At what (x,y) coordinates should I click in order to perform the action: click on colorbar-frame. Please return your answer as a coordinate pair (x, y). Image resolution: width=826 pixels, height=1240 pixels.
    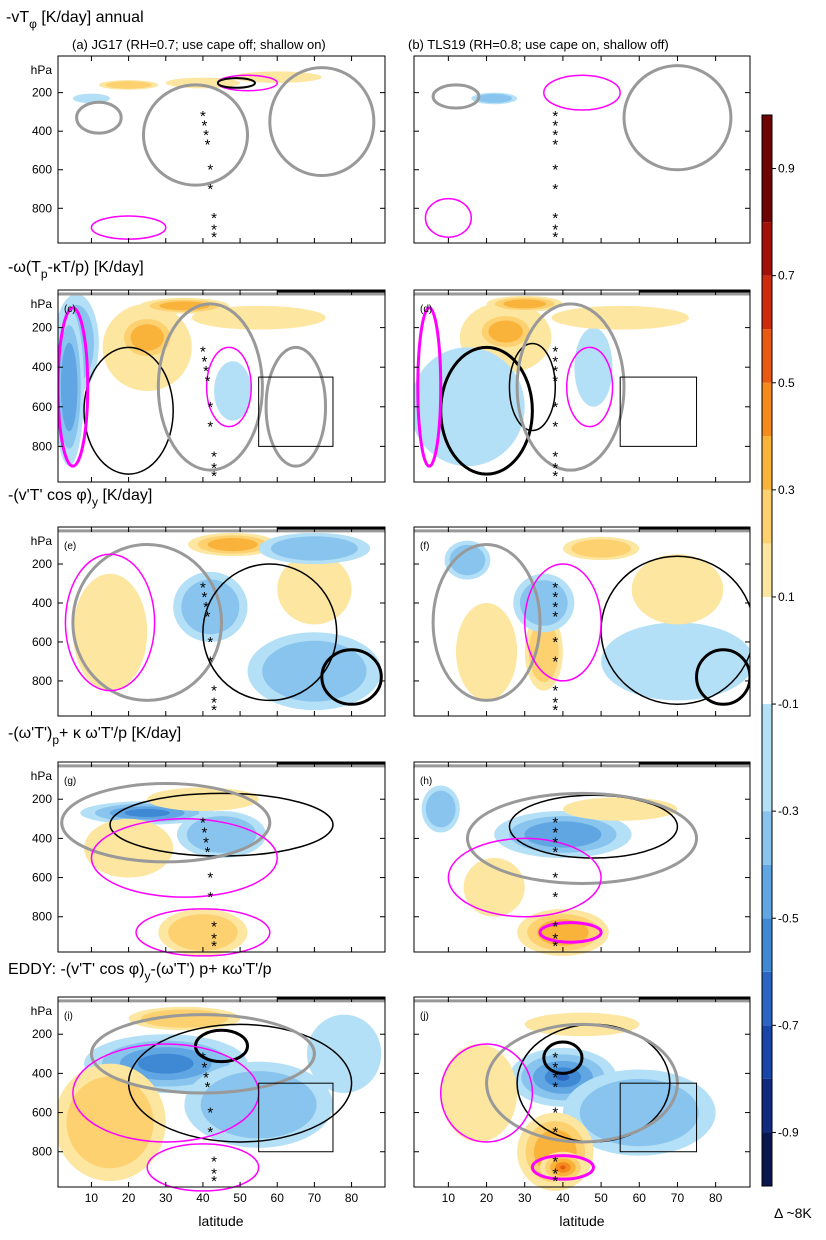
    Looking at the image, I should click on (767, 650).